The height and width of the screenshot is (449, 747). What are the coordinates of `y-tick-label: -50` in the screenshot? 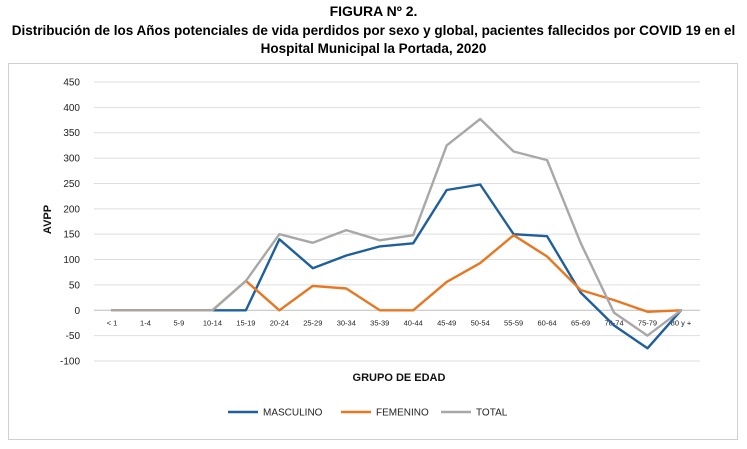 It's located at (73, 336).